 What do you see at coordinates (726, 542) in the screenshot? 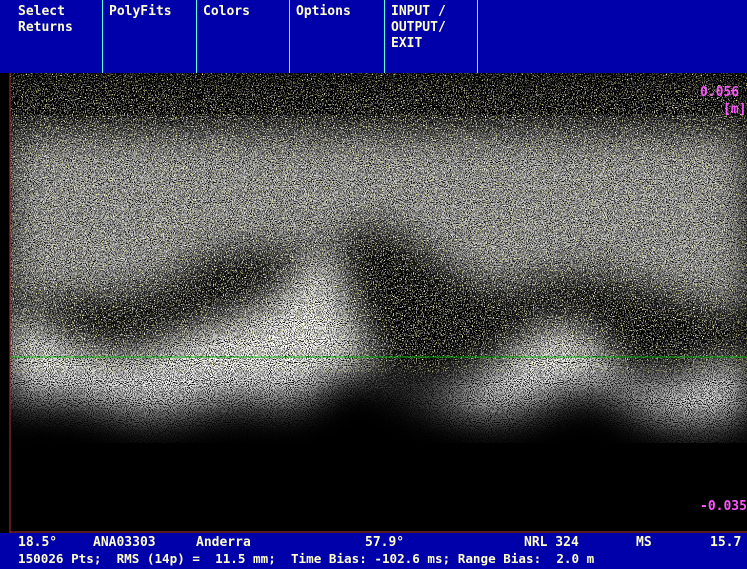
I see `status-field: 15.7` at bounding box center [726, 542].